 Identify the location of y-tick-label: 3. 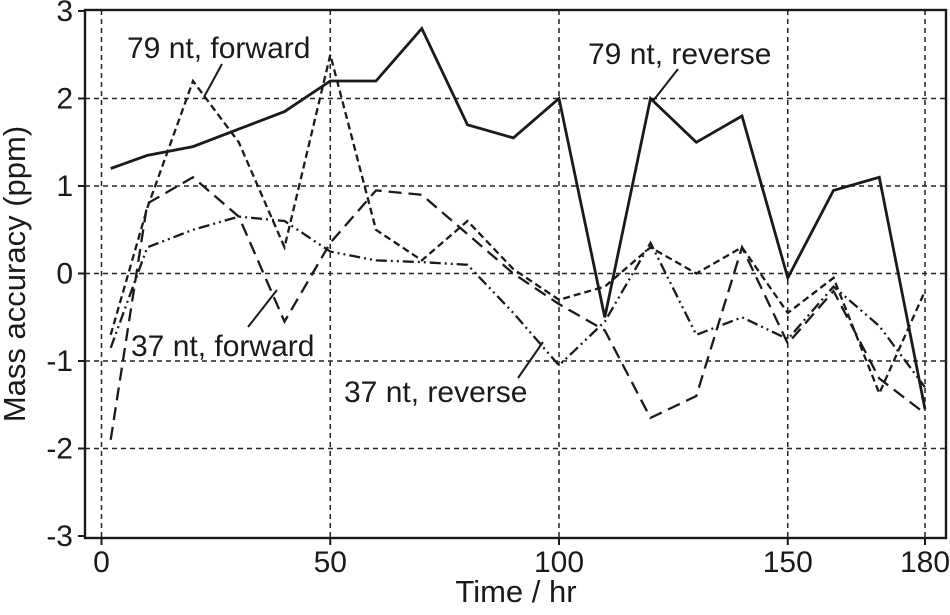
(64, 14).